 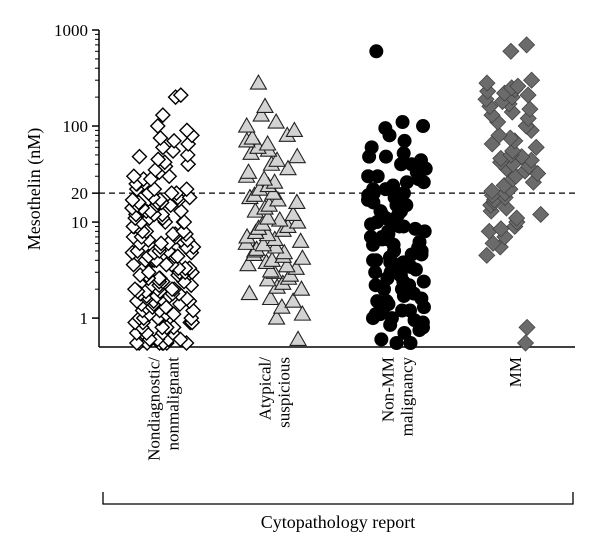 What do you see at coordinates (388, 389) in the screenshot?
I see `x-category-label: Non-MM` at bounding box center [388, 389].